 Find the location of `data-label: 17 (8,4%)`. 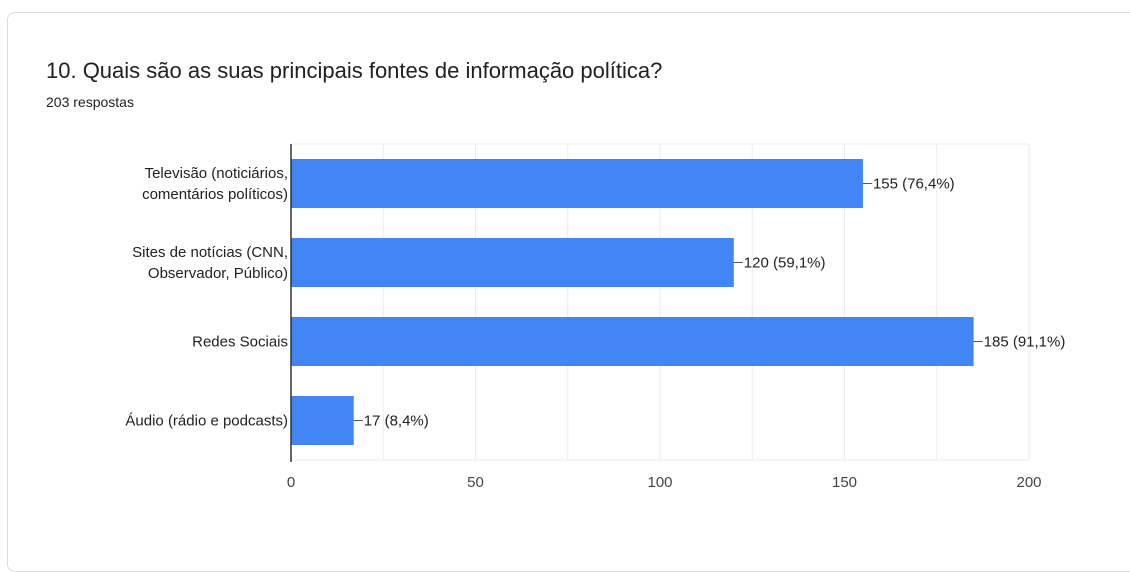

data-label: 17 (8,4%) is located at coordinates (396, 421).